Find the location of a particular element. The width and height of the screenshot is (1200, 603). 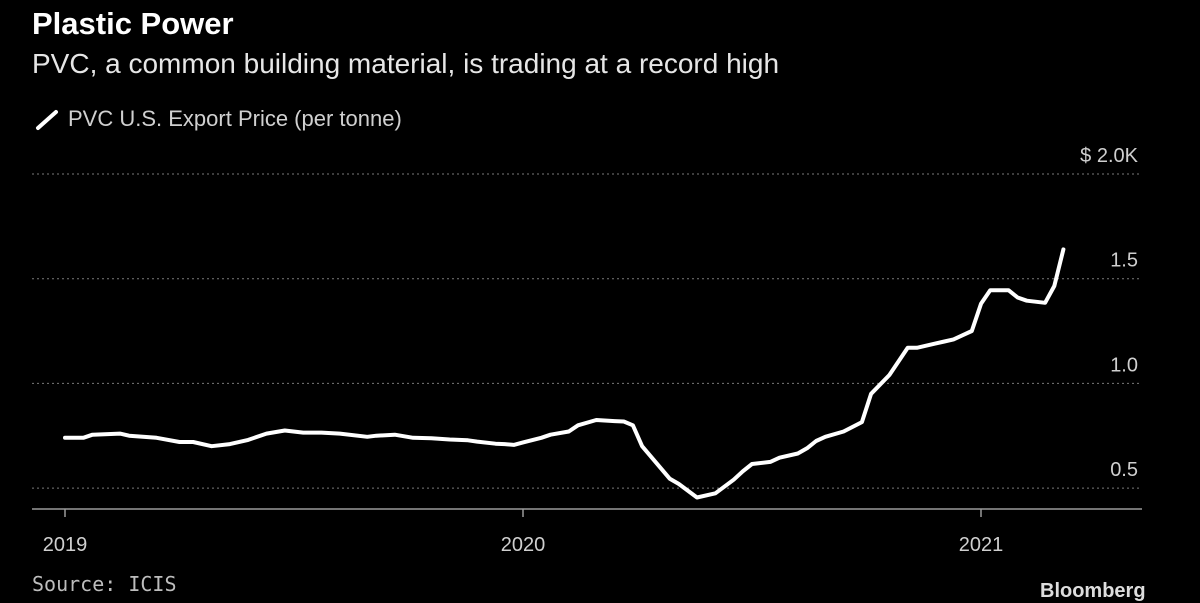

y-tick-label: 1.5 is located at coordinates (1124, 261).